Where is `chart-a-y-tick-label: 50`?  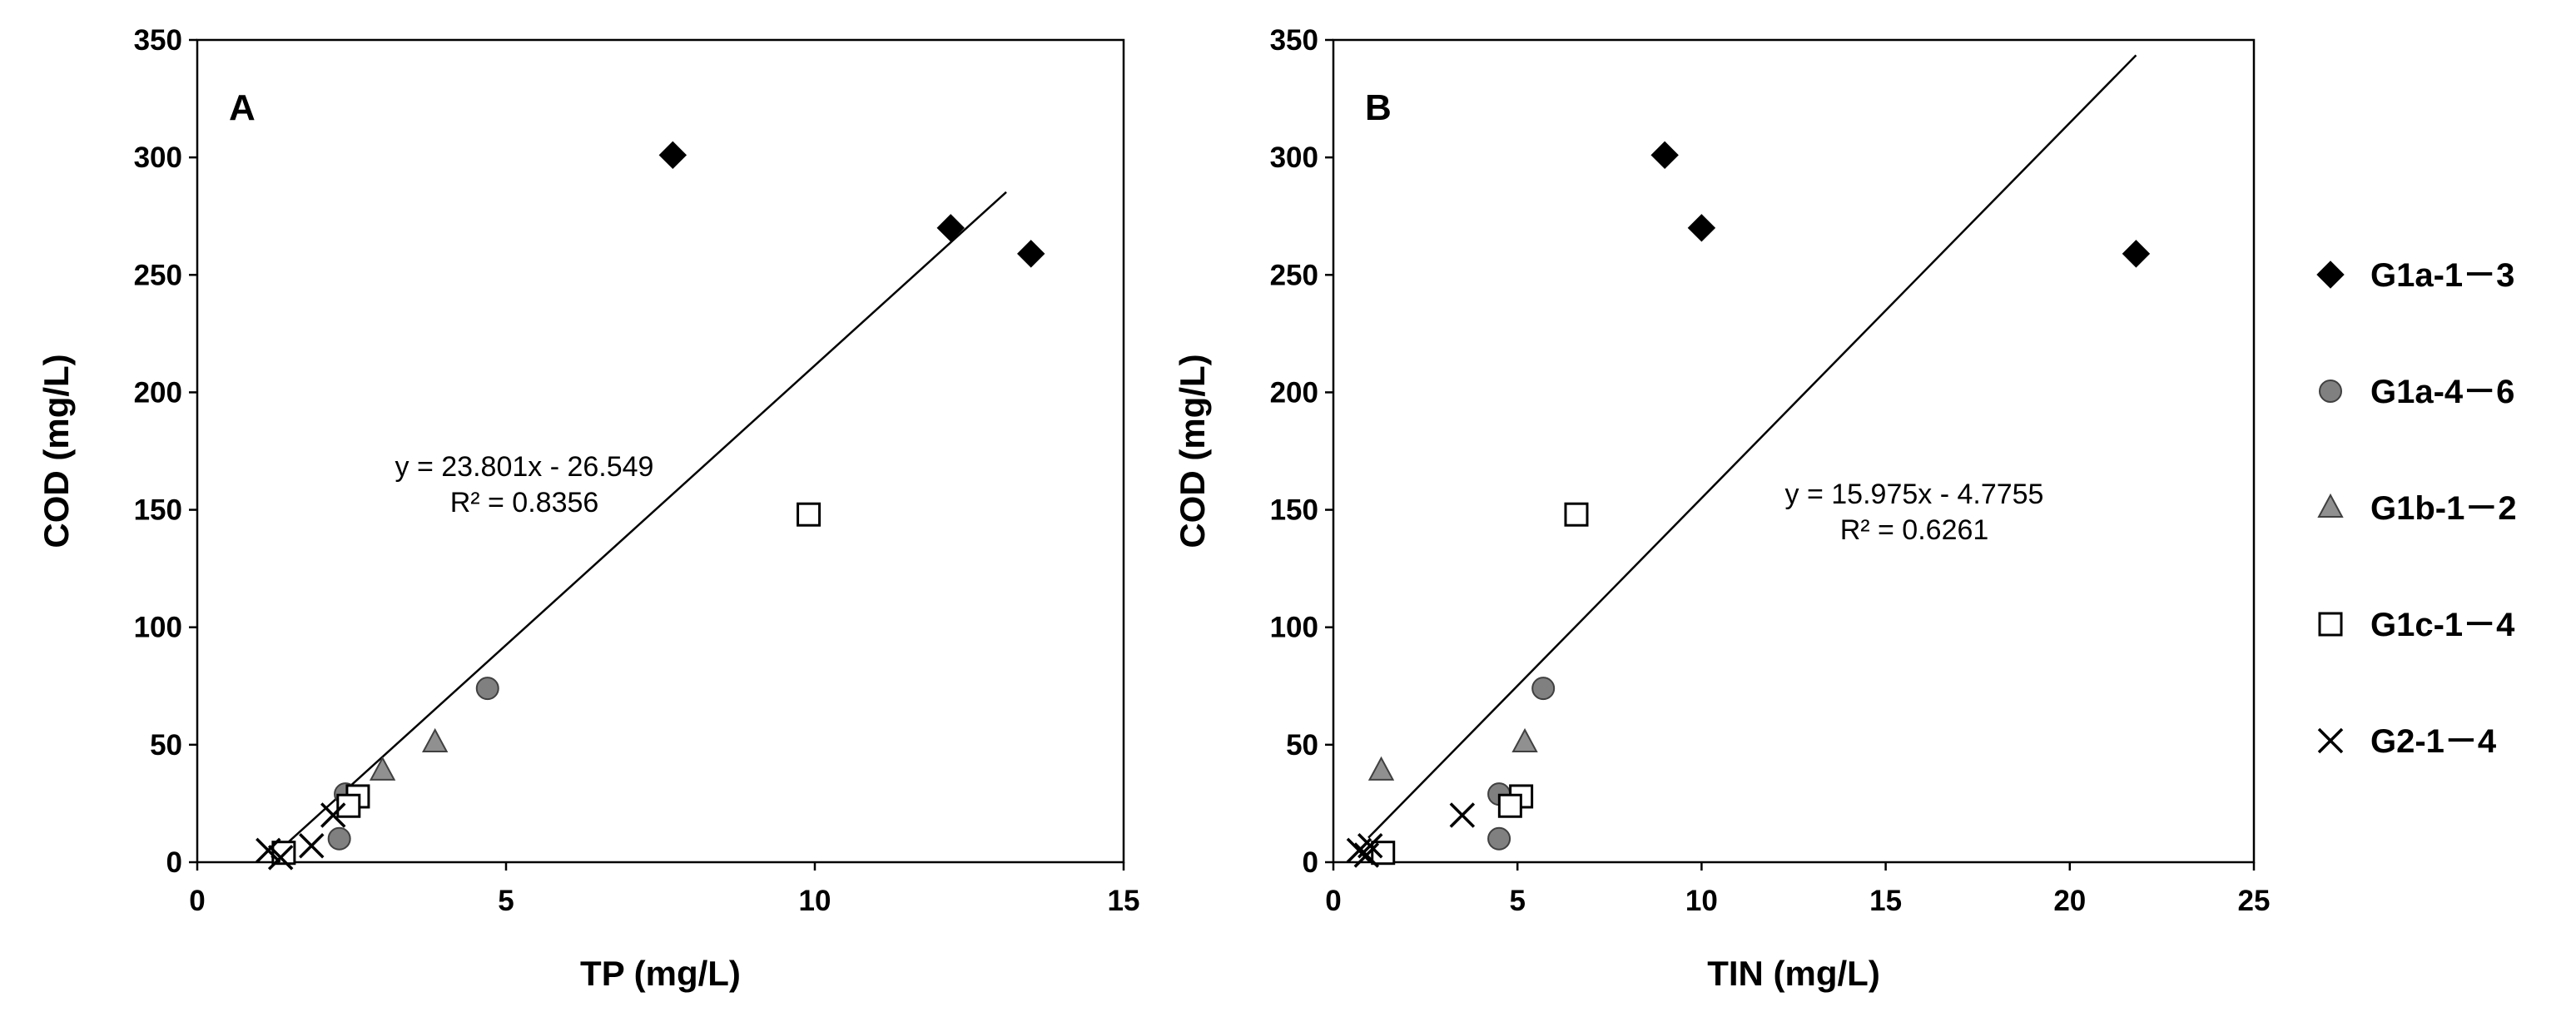
chart-a-y-tick-label: 50 is located at coordinates (166, 745).